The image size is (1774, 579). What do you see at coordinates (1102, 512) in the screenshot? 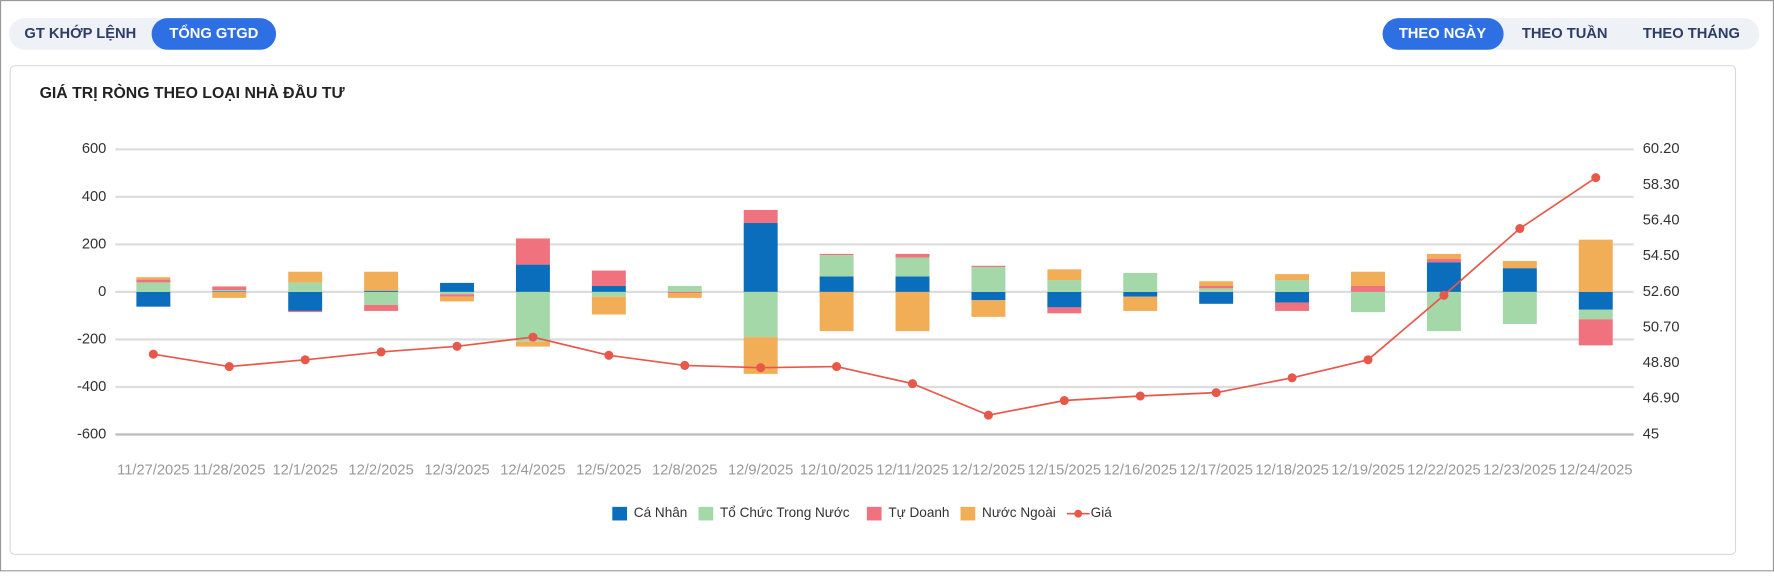
I see `legend-label: Giá` at bounding box center [1102, 512].